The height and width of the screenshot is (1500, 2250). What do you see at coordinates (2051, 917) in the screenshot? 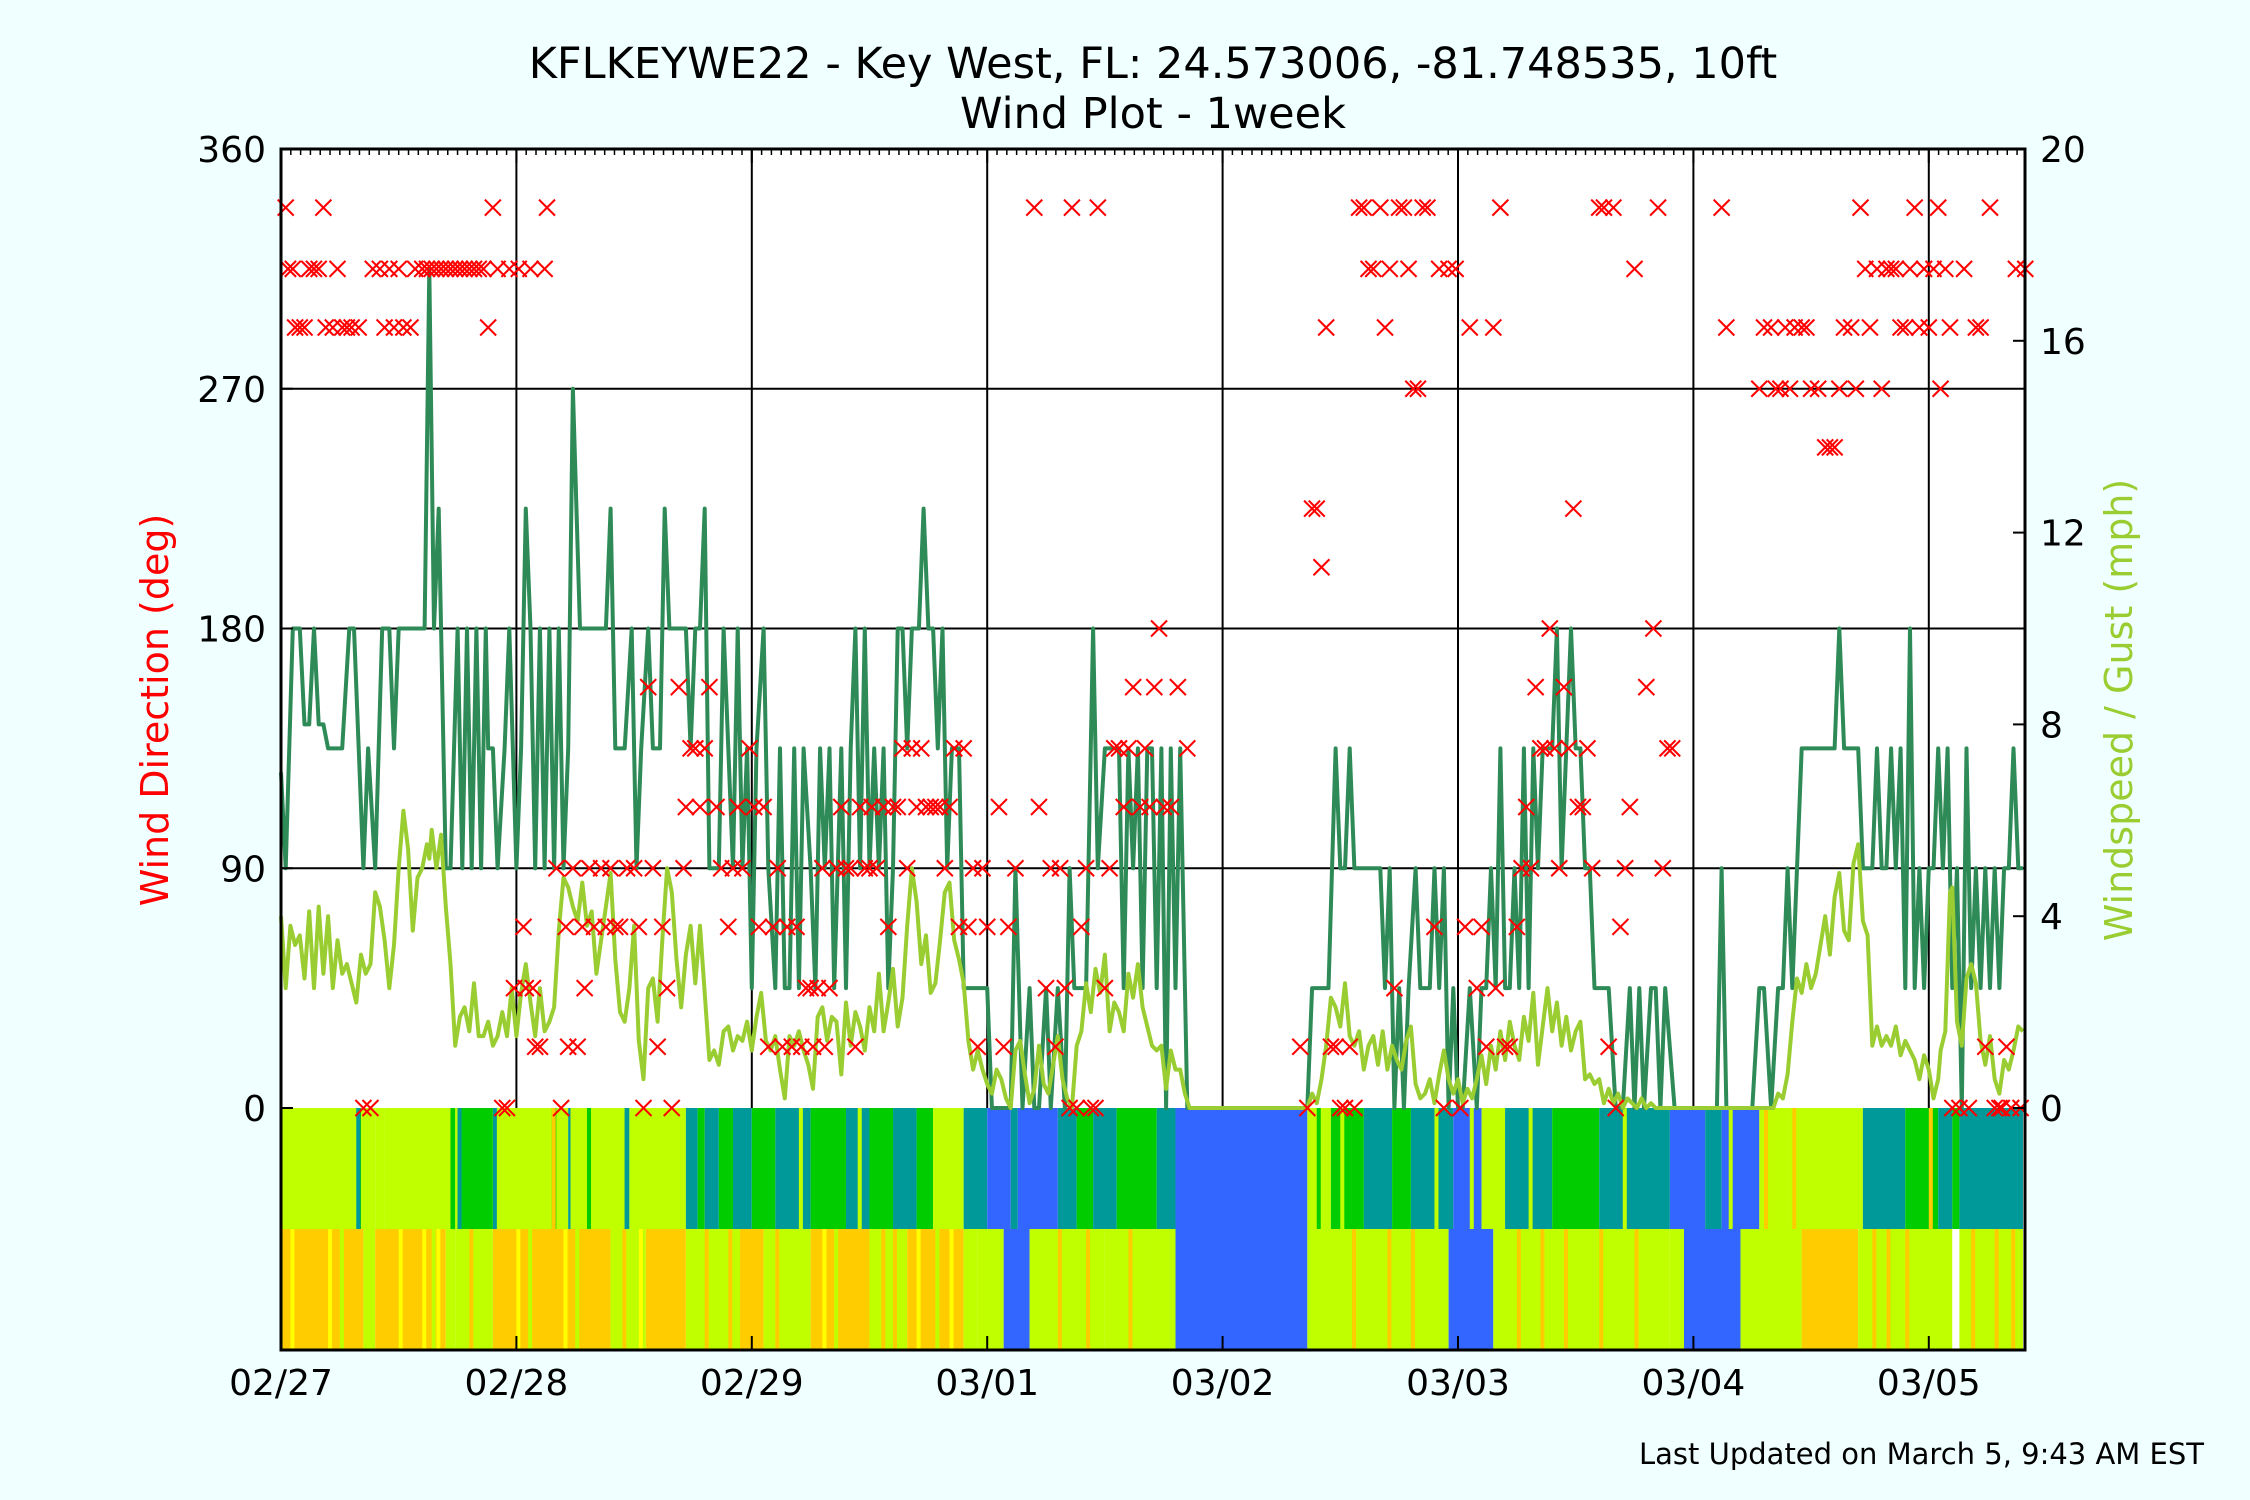
I see `y-right-tick-label: 4` at bounding box center [2051, 917].